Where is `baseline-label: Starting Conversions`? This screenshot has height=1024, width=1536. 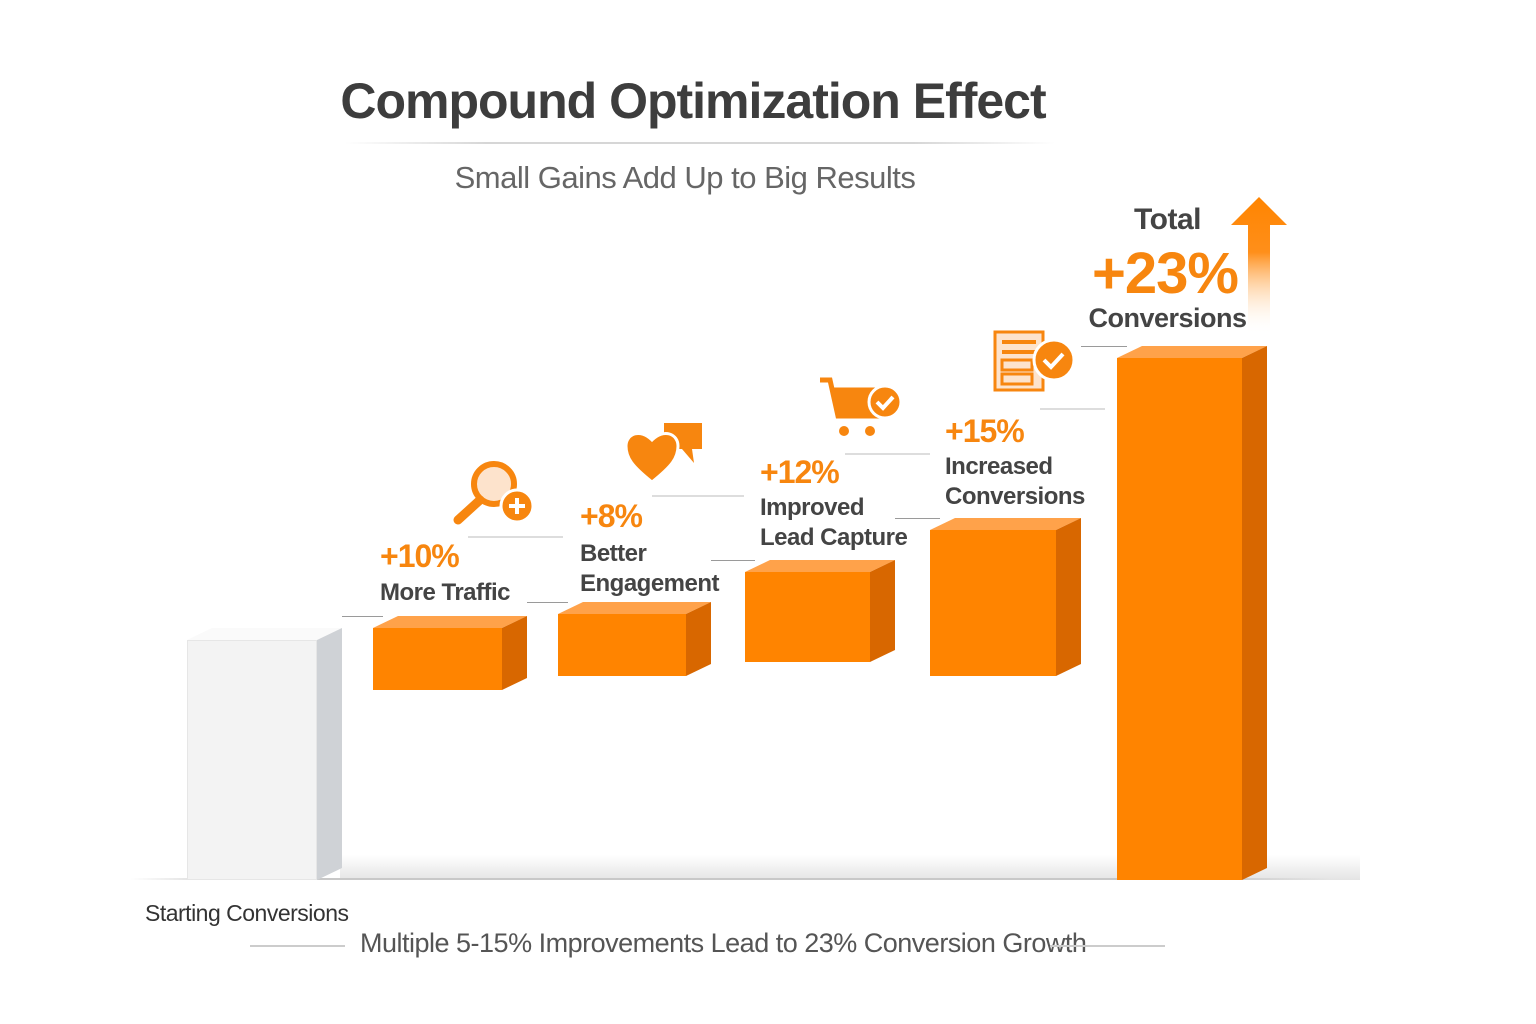
baseline-label: Starting Conversions is located at coordinates (247, 913).